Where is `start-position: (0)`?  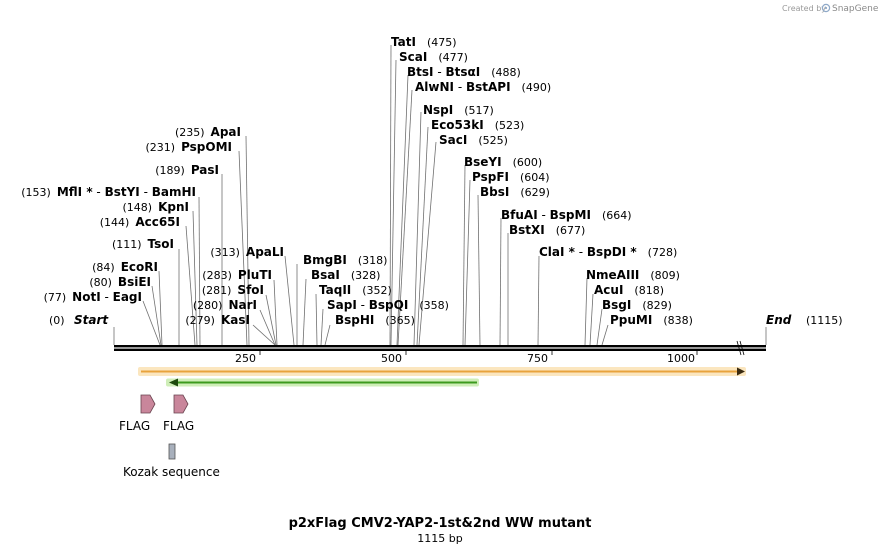
start-position: (0) is located at coordinates (57, 320).